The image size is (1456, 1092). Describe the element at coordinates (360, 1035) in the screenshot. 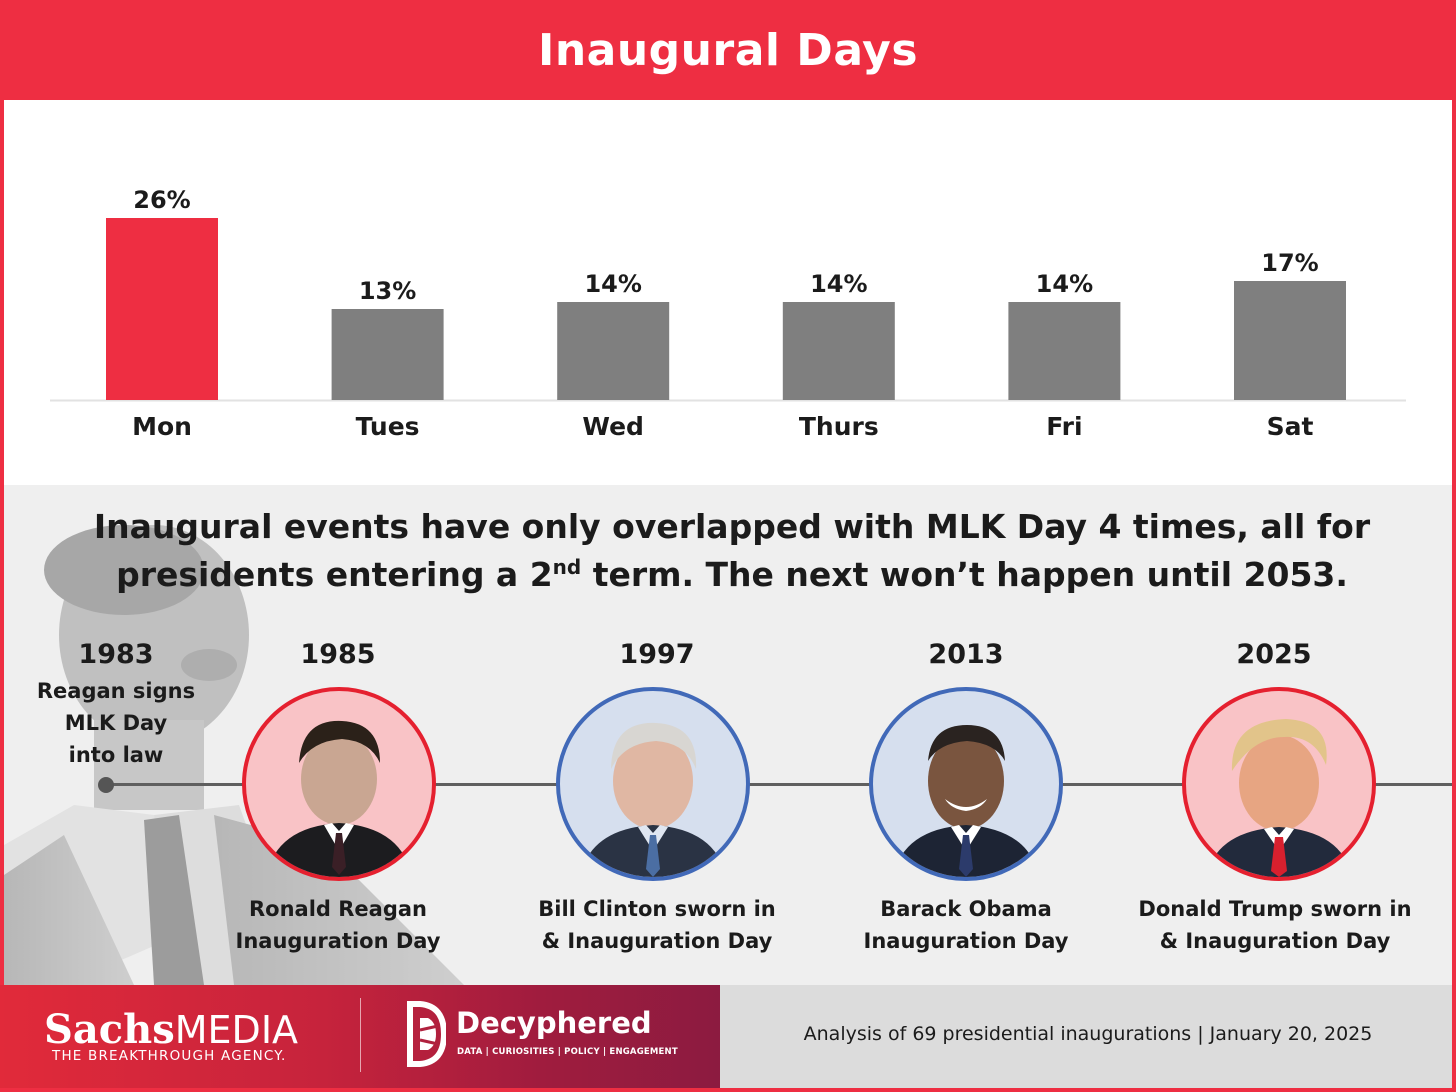

I see `footer-divider` at that location.